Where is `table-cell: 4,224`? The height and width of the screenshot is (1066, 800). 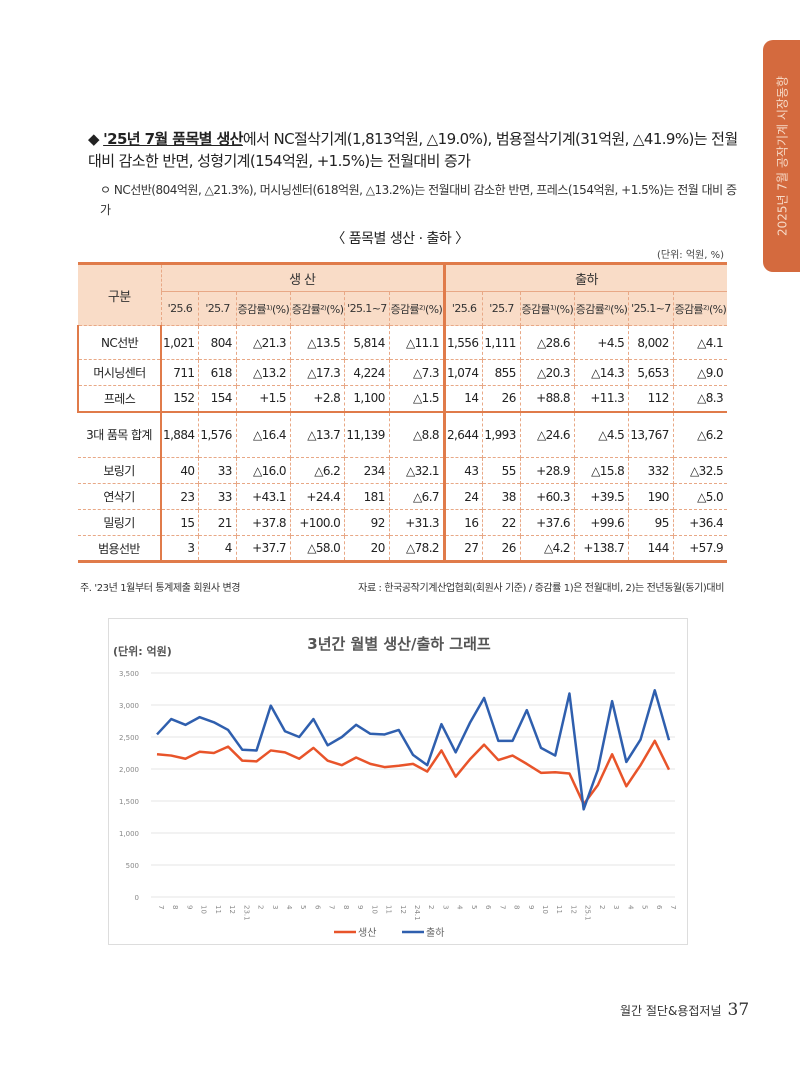
table-cell: 4,224 is located at coordinates (367, 372).